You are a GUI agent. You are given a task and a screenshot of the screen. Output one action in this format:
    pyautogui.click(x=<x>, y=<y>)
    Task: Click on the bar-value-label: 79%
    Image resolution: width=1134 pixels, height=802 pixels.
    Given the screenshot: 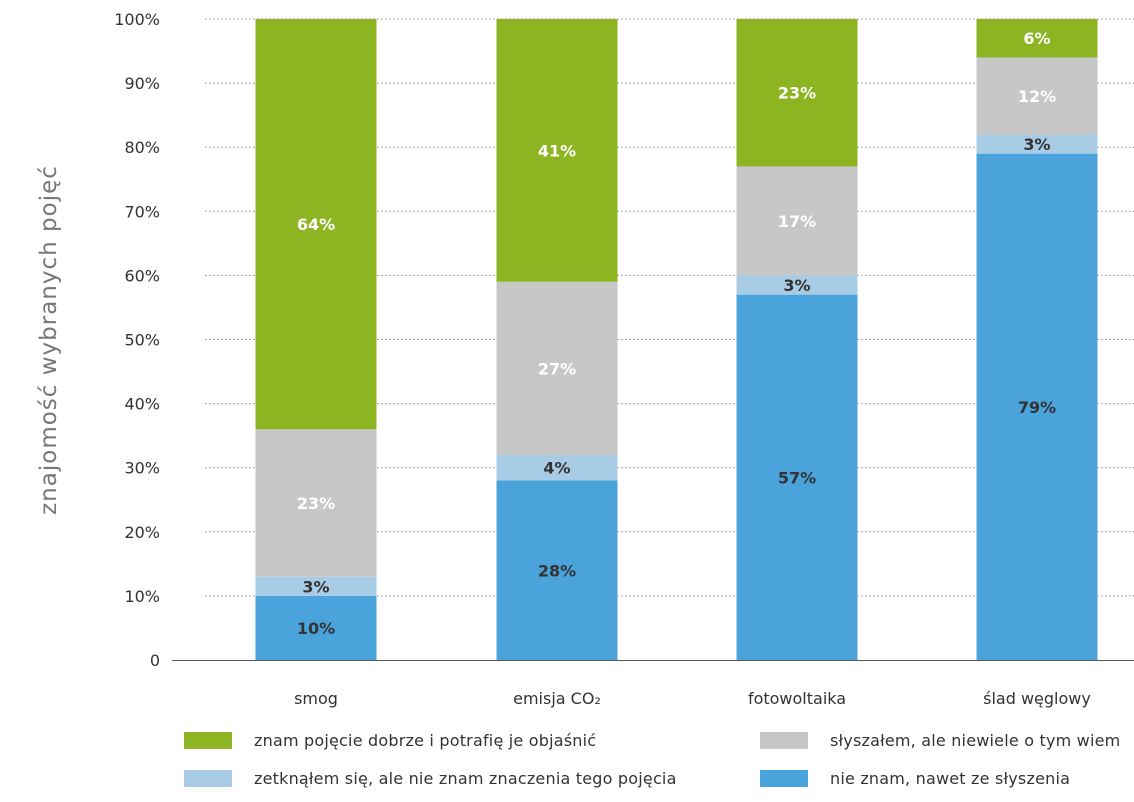 What is the action you would take?
    pyautogui.click(x=1037, y=407)
    